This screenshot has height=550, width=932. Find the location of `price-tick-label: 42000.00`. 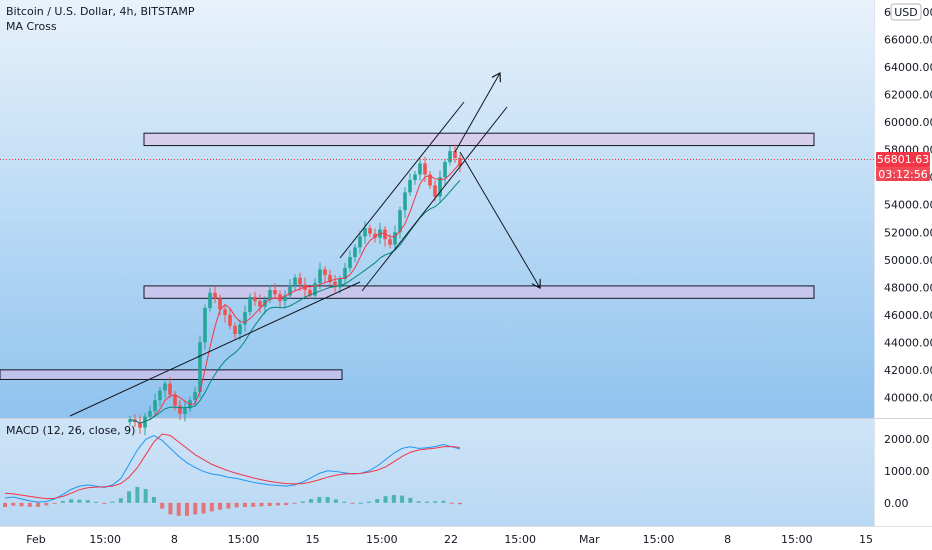

price-tick-label: 42000.00 is located at coordinates (908, 370).